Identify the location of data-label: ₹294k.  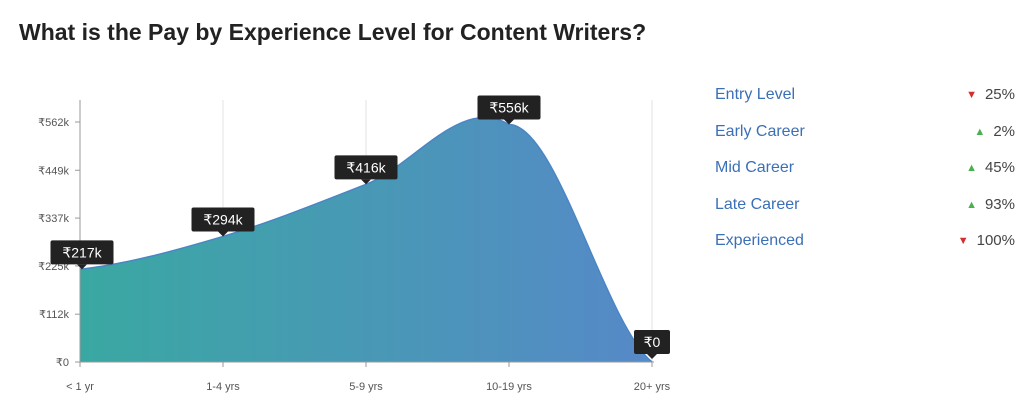
(223, 222).